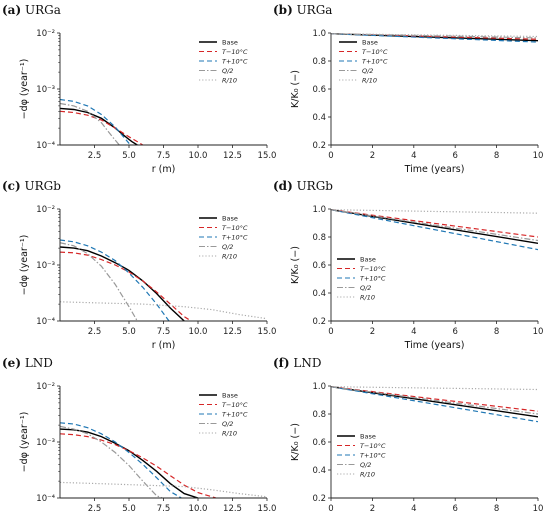  What do you see at coordinates (164, 156) in the screenshot?
I see `x-tick-label: 7.5` at bounding box center [164, 156].